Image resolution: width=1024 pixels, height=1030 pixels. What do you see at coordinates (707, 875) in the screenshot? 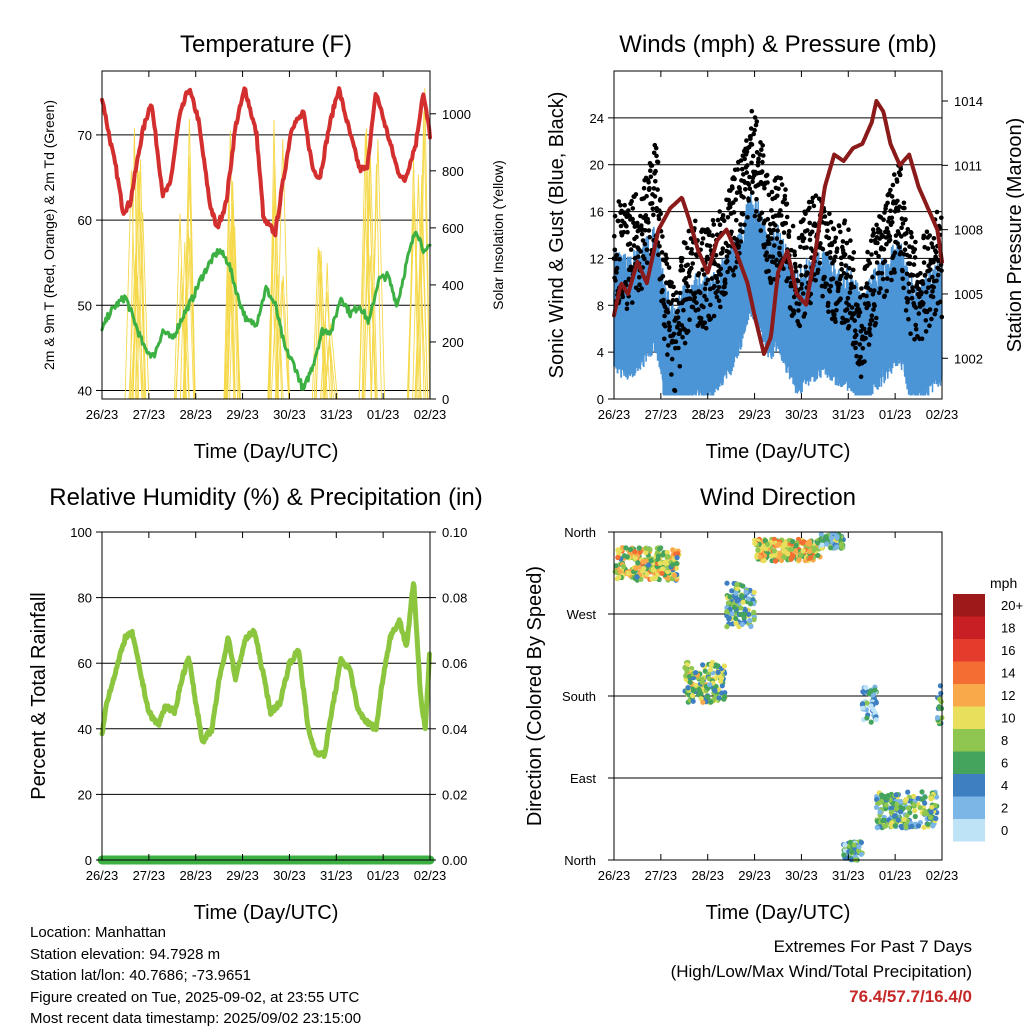
I see `direction-x-tick-label: 28/23` at bounding box center [707, 875].